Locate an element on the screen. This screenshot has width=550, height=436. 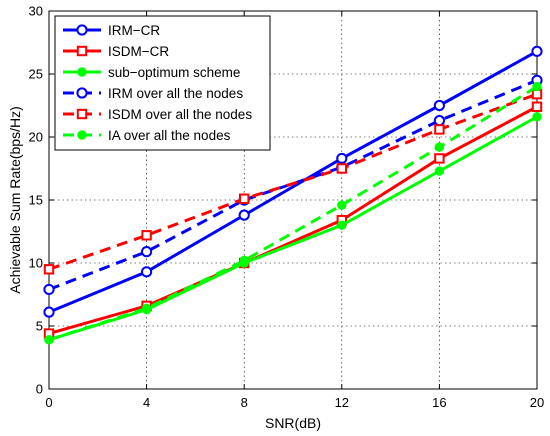
legend-label: IRM−CR is located at coordinates (134, 30).